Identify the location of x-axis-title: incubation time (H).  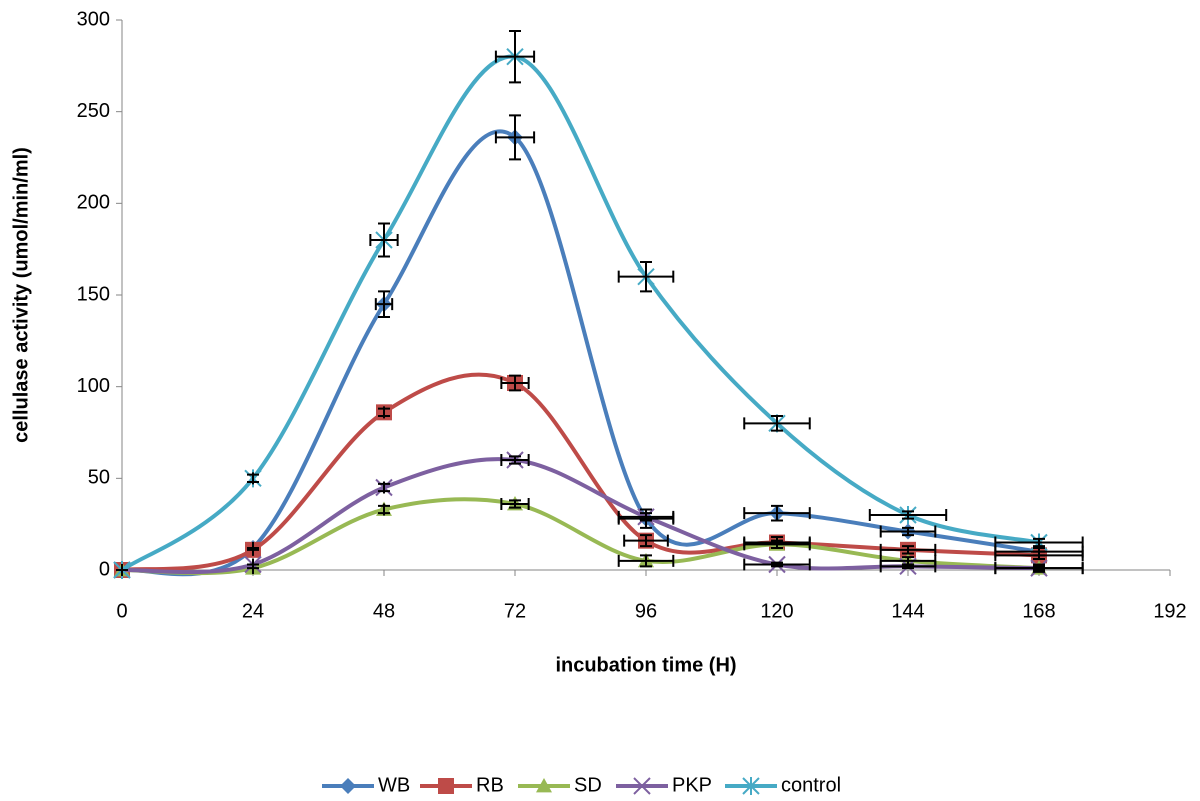
(645, 665).